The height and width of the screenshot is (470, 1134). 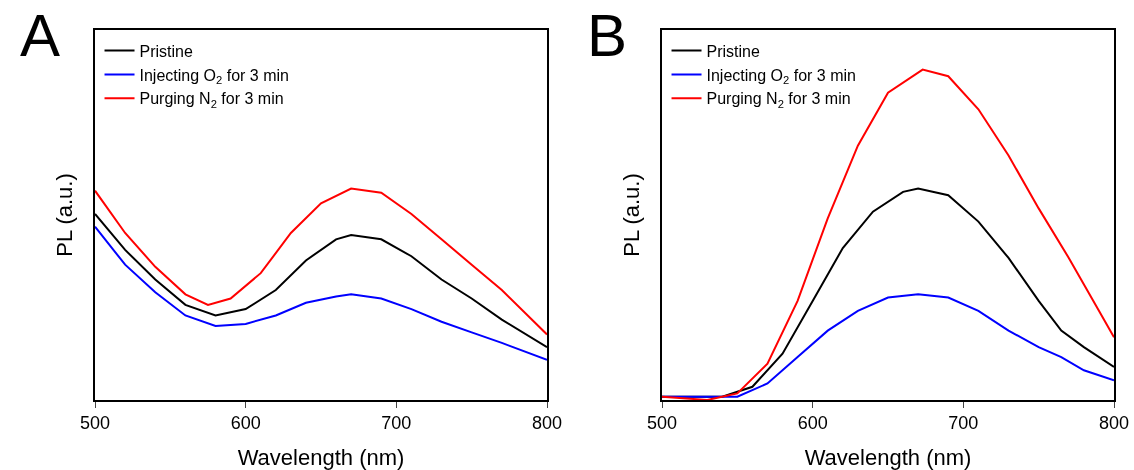 I want to click on text: A, so click(x=40, y=35).